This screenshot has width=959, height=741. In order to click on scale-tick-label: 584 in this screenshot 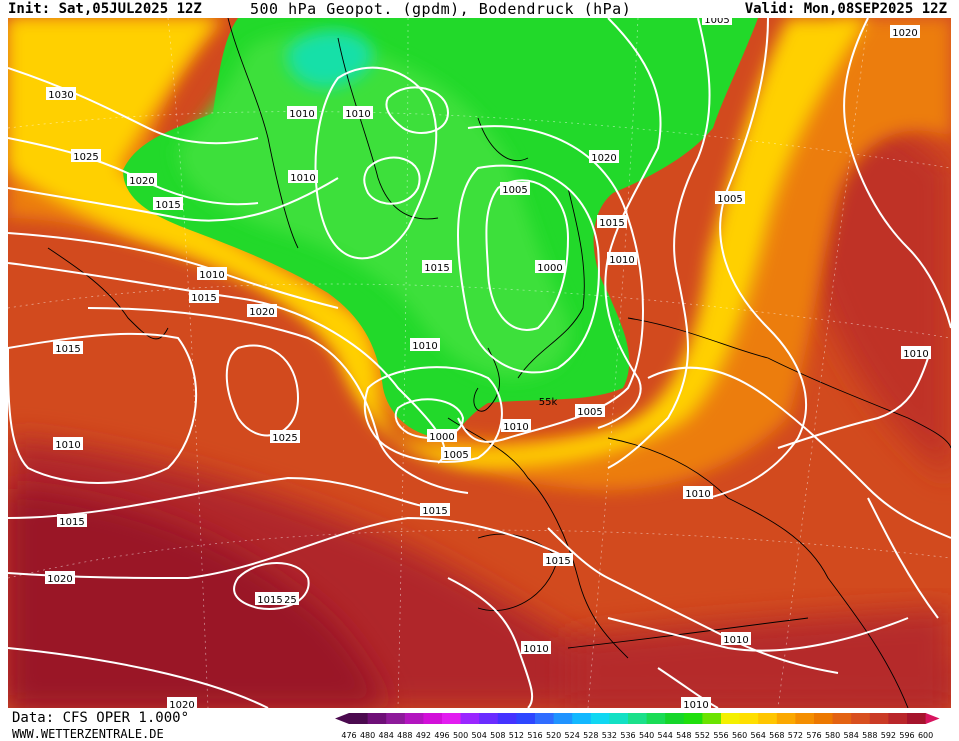, I will do `click(851, 735)`.